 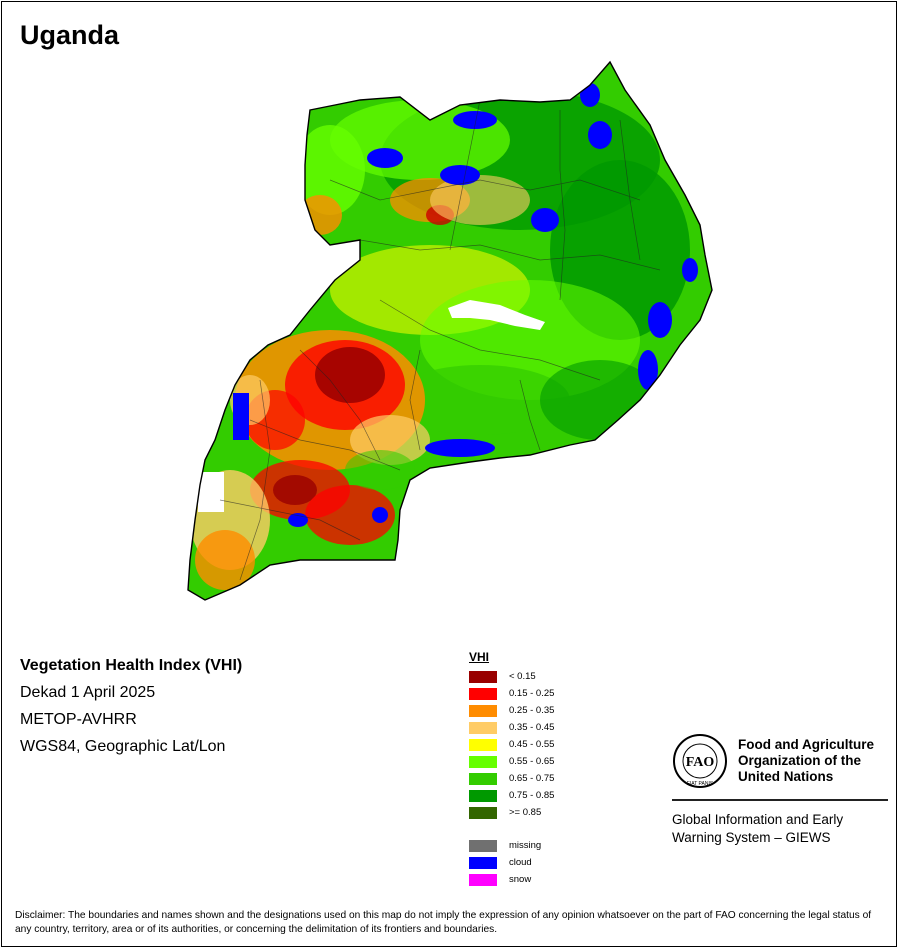 I want to click on fao-logo-icon: FAO FIAT PANIS, so click(x=700, y=761).